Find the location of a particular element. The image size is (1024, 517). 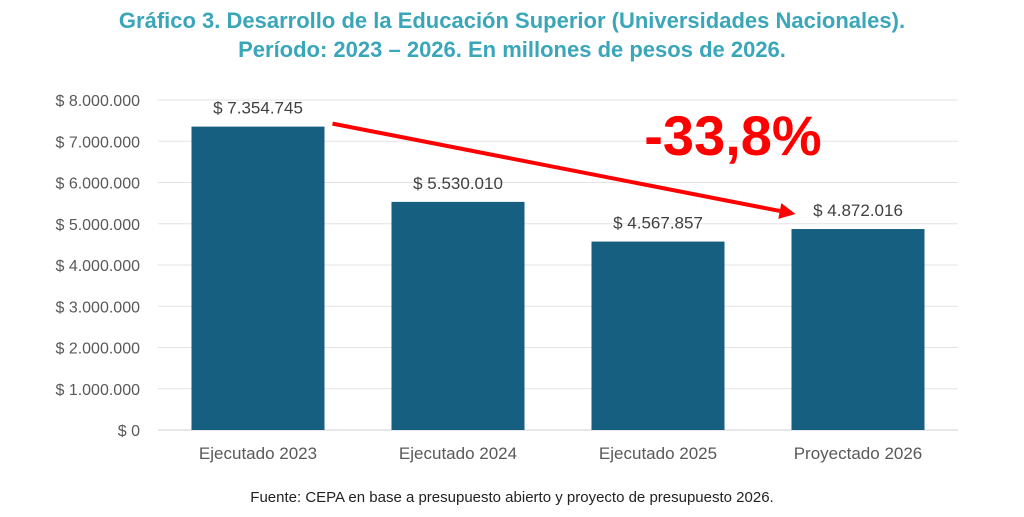

y-tick-label: $ 2.000.000 is located at coordinates (97, 349).